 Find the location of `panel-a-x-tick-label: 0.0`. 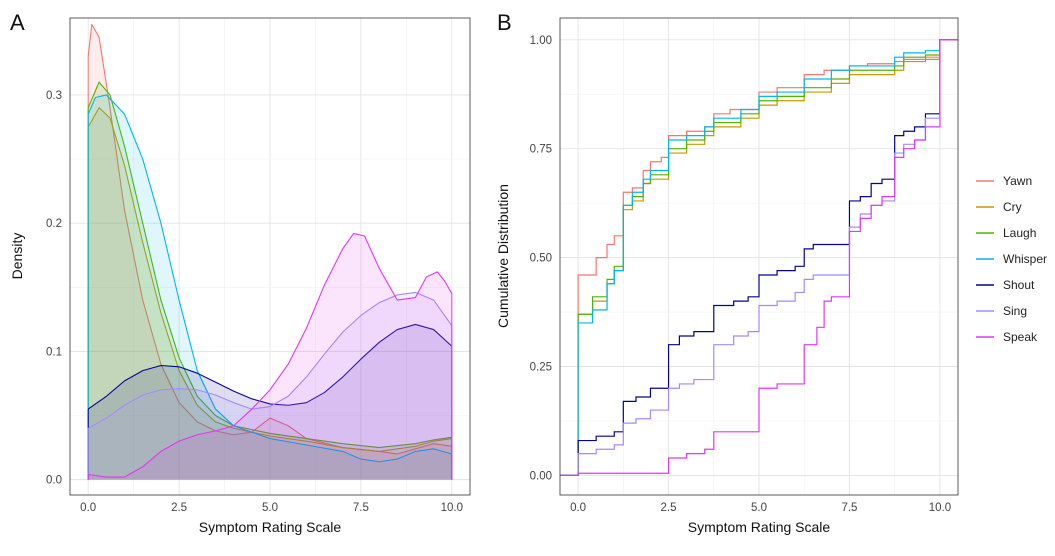

panel-a-x-tick-label: 0.0 is located at coordinates (88, 508).